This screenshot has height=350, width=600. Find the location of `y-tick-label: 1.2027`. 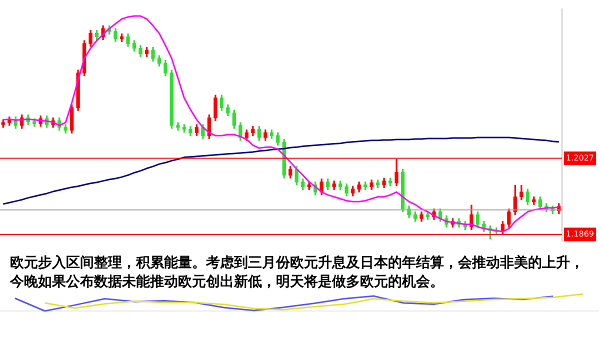

y-tick-label: 1.2027 is located at coordinates (580, 157).